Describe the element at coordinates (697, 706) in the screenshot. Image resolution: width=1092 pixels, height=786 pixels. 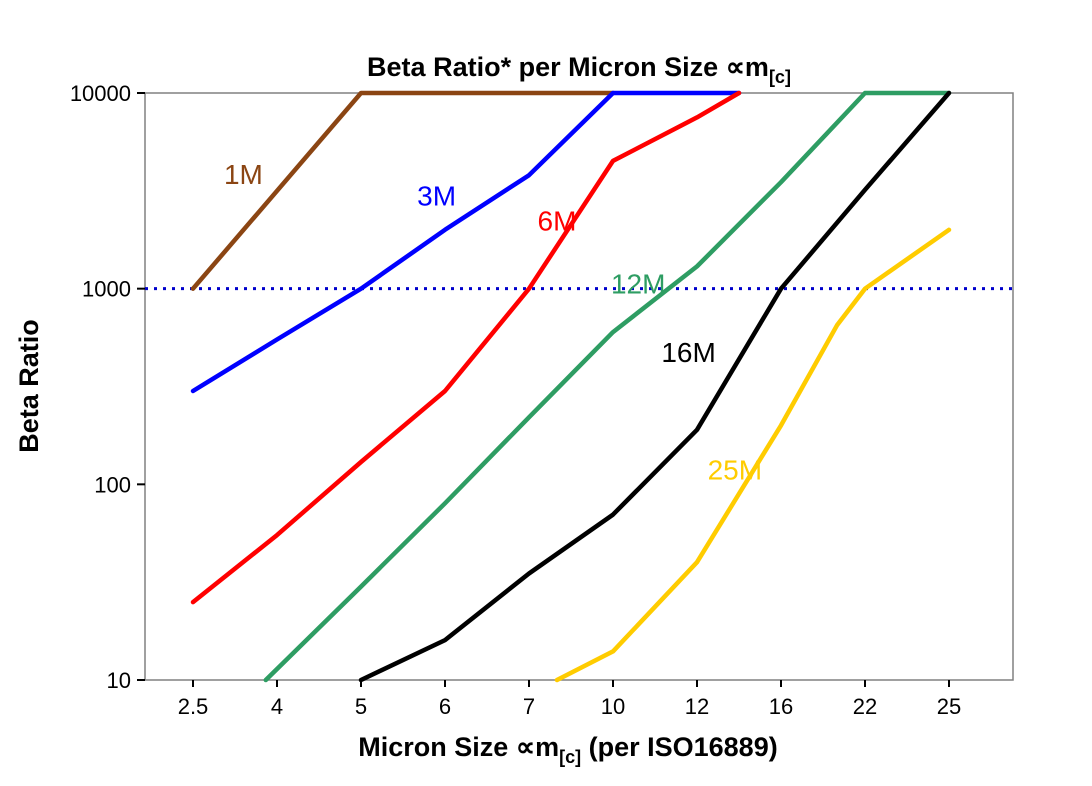
I see `x-tick-label-12: 12` at that location.